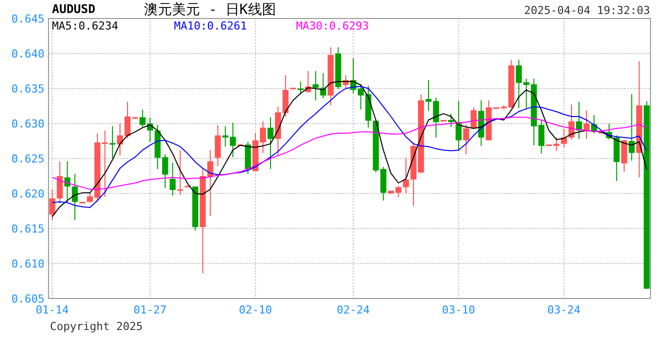 This screenshot has width=660, height=360. What do you see at coordinates (27, 299) in the screenshot?
I see `y-tick-label: 0.605` at bounding box center [27, 299].